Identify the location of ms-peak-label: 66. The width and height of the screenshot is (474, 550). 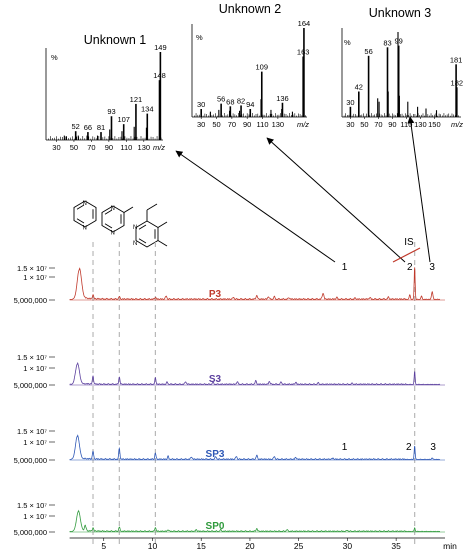
(88, 127).